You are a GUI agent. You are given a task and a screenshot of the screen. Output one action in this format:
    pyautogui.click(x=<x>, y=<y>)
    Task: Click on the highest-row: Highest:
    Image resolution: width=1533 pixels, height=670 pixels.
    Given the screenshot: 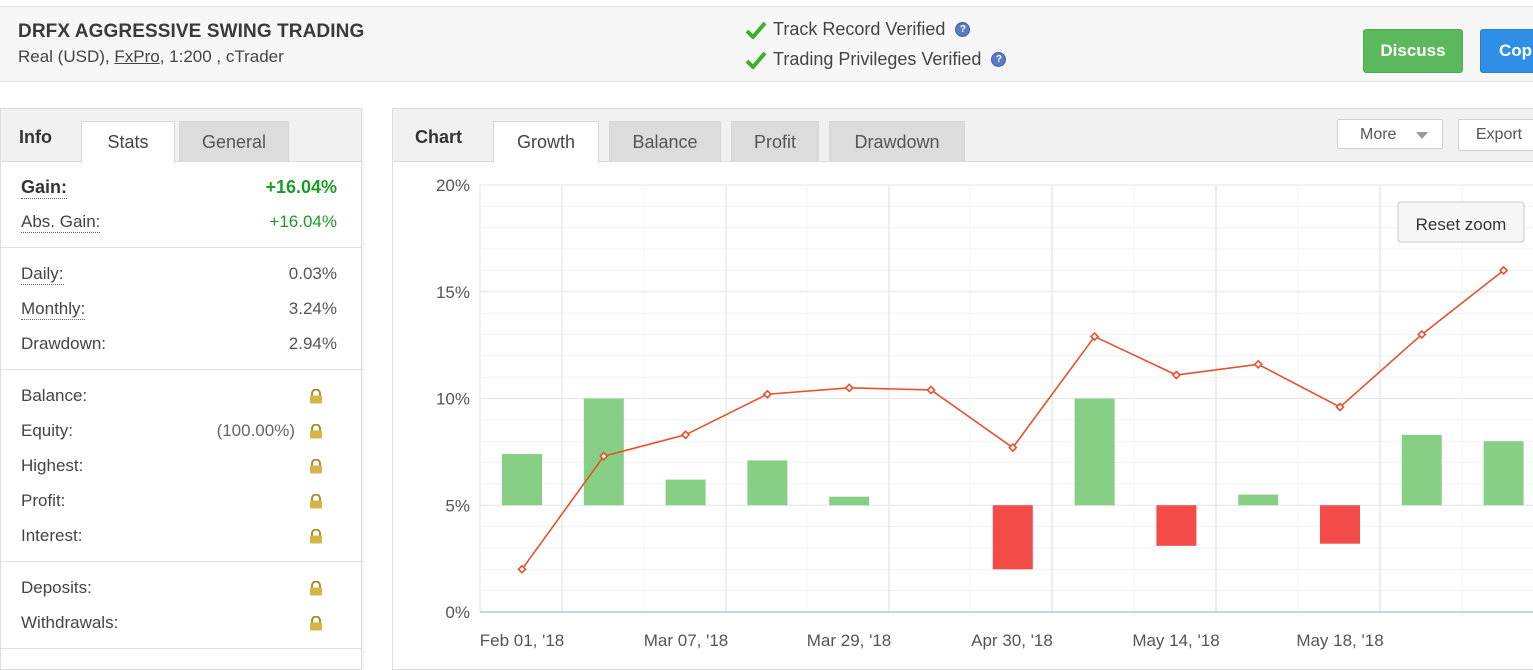 What is the action you would take?
    pyautogui.click(x=181, y=467)
    